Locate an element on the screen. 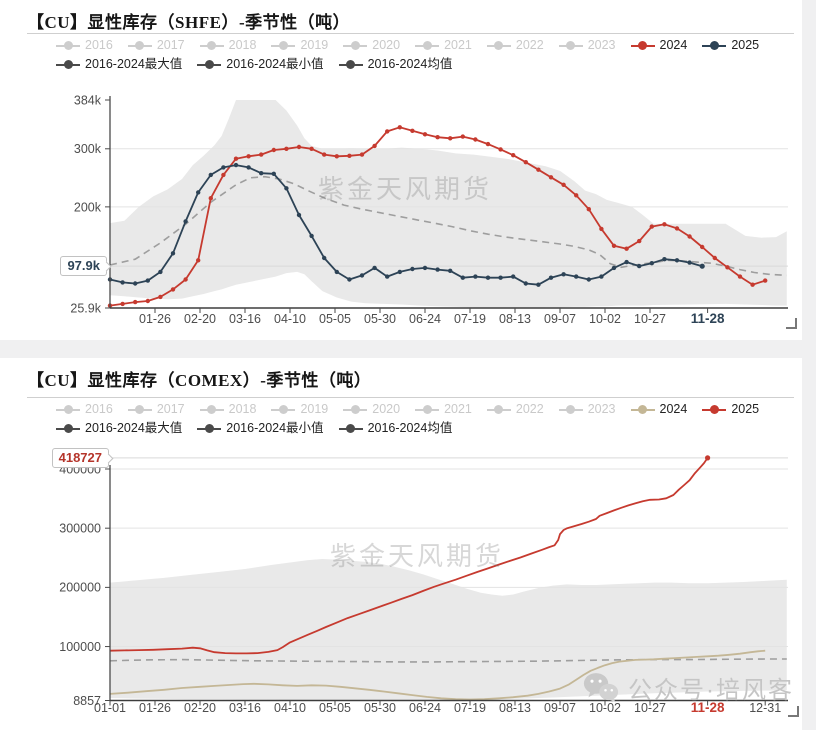 This screenshot has height=730, width=816. x-tick-label: 06-24 is located at coordinates (425, 708).